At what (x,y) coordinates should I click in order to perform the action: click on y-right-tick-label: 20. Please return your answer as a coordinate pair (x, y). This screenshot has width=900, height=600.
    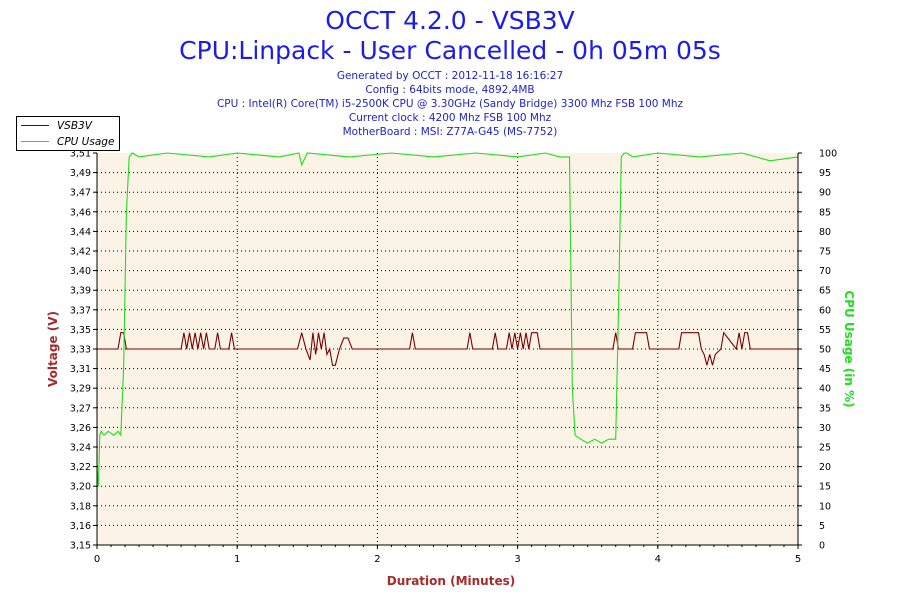
    Looking at the image, I should click on (825, 467).